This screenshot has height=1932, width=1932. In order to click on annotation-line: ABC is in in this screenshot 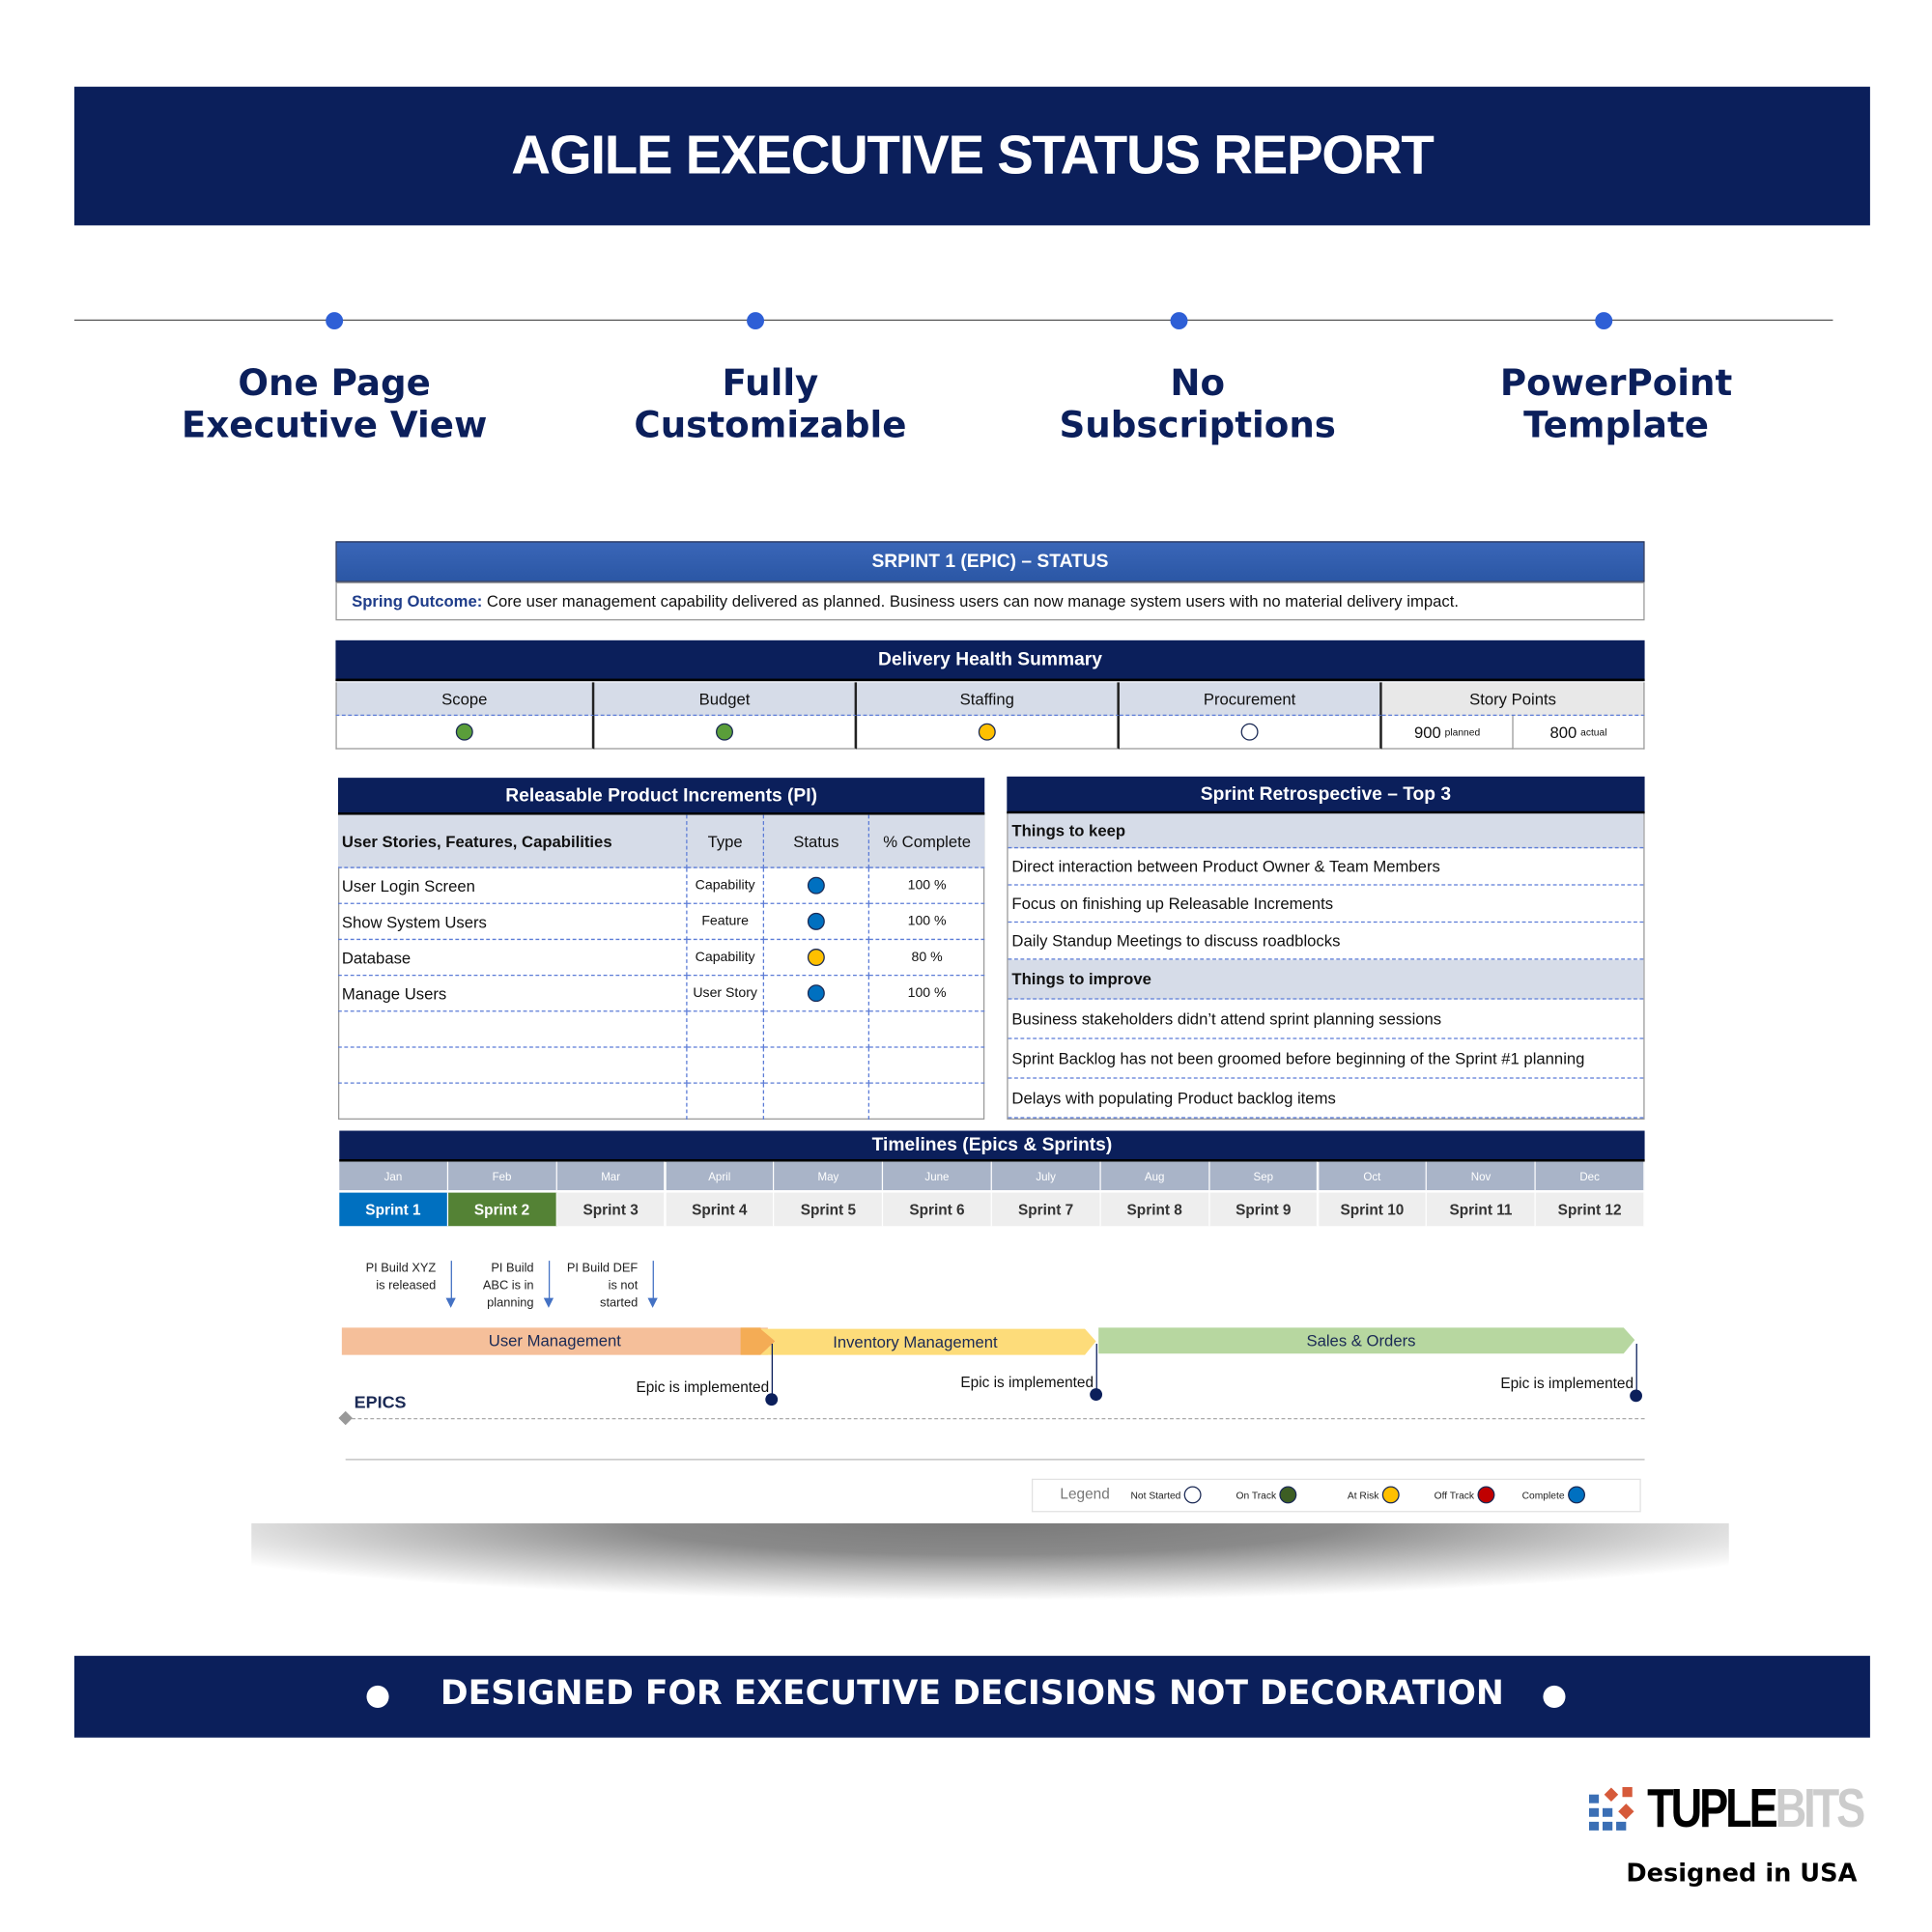, I will do `click(508, 1286)`.